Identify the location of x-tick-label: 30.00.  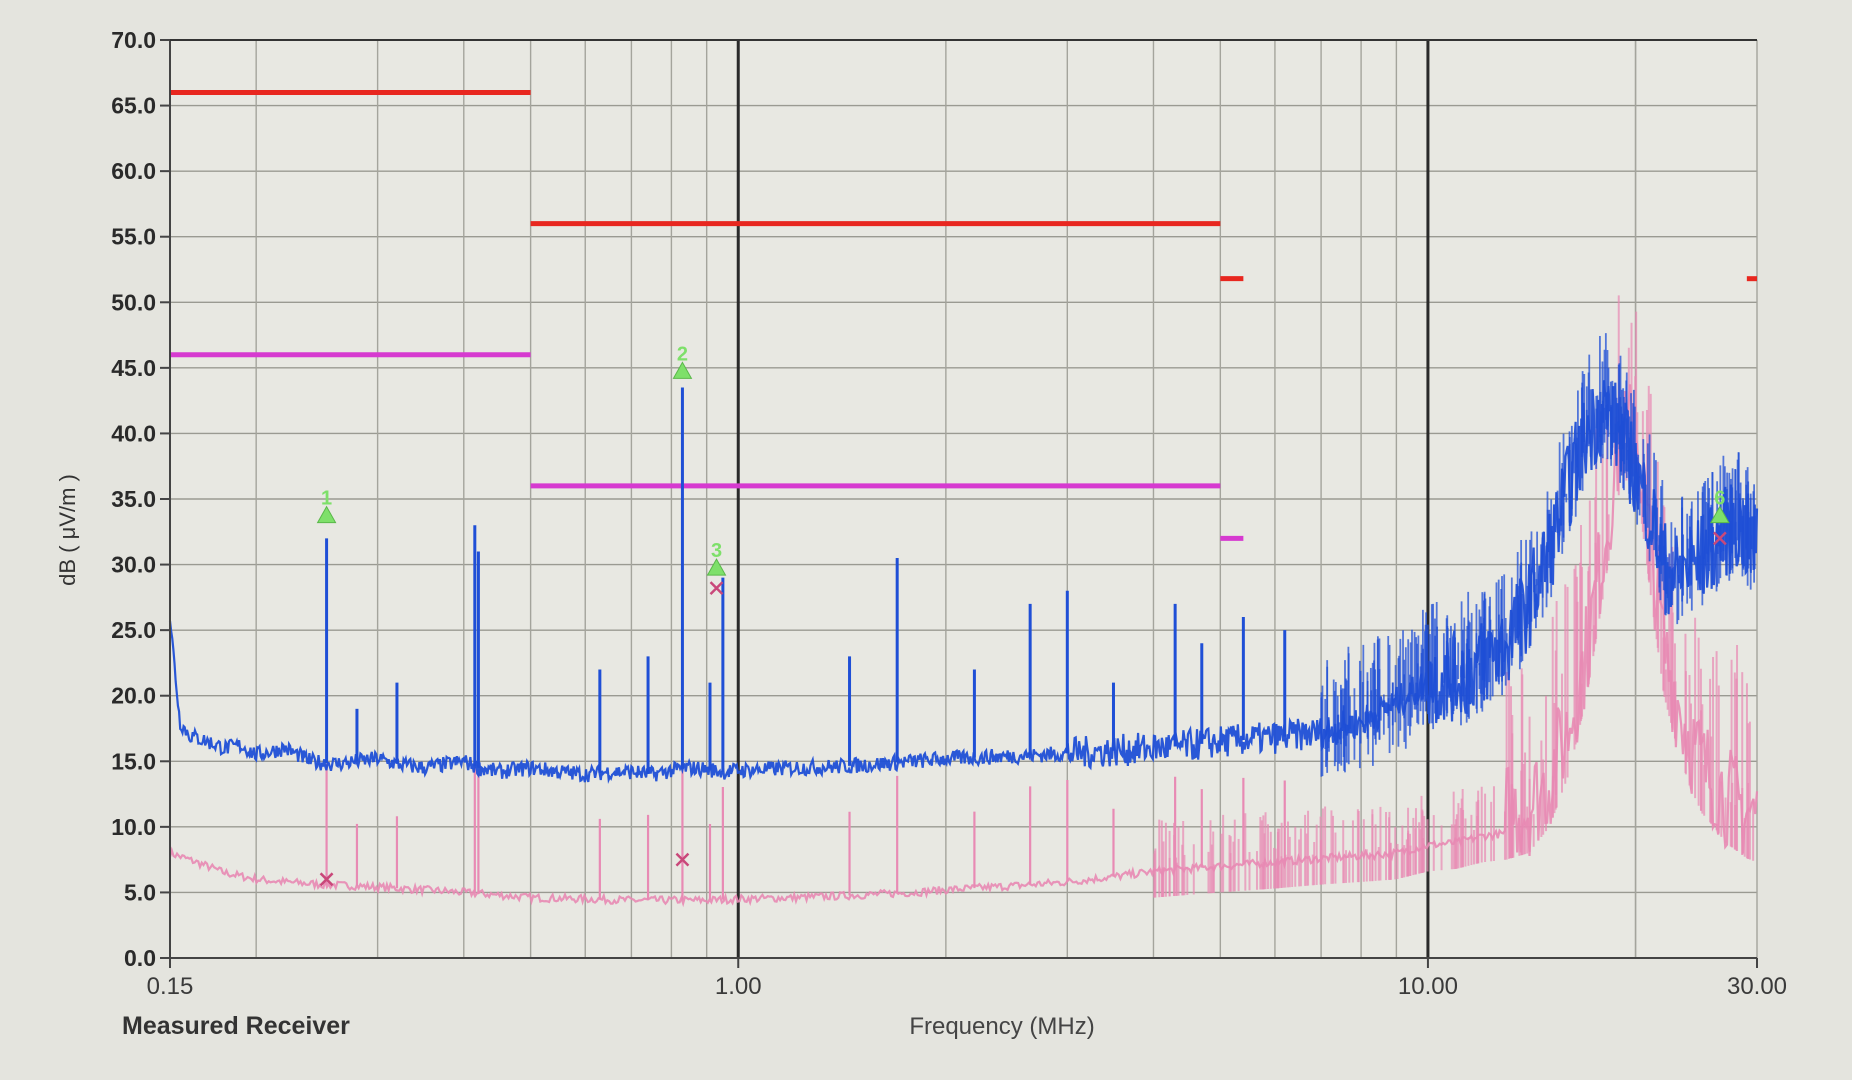
(1757, 986).